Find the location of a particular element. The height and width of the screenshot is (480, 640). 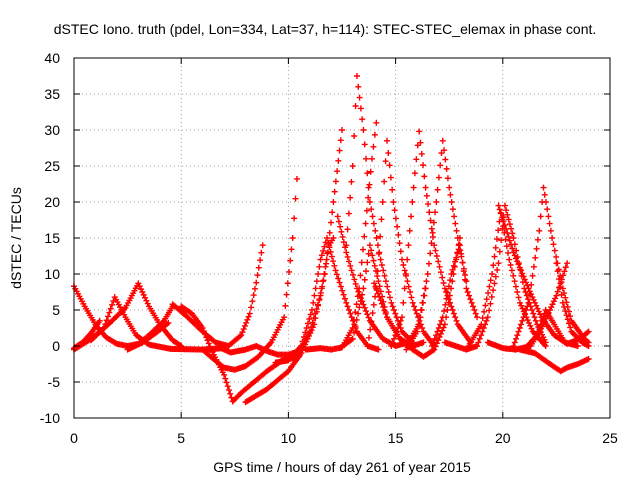

y-tick-label: 5 is located at coordinates (56, 310).